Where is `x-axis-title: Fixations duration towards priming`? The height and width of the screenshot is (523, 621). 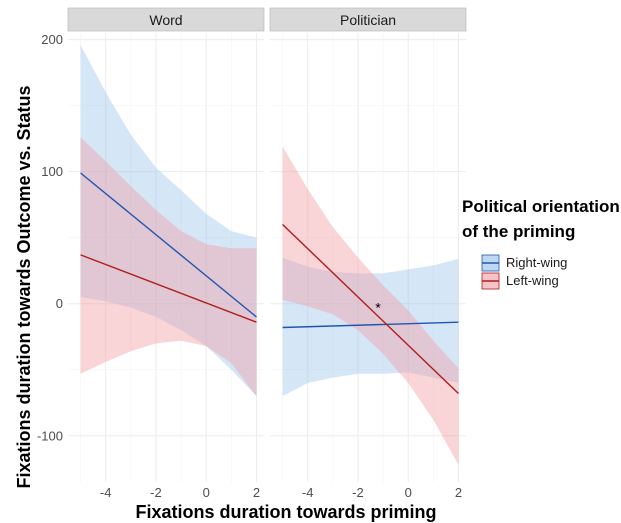 x-axis-title: Fixations duration towards priming is located at coordinates (285, 512).